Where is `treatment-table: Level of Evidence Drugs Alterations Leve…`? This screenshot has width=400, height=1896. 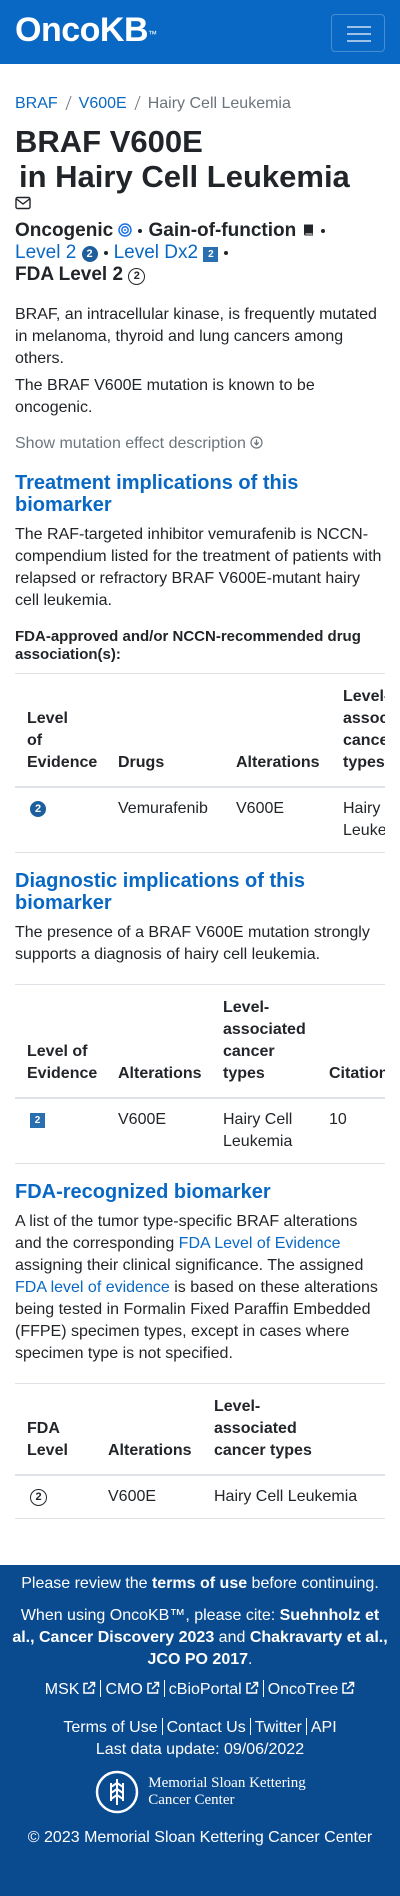
treatment-table: Level of Evidence Drugs Alterations Leve… is located at coordinates (200, 763).